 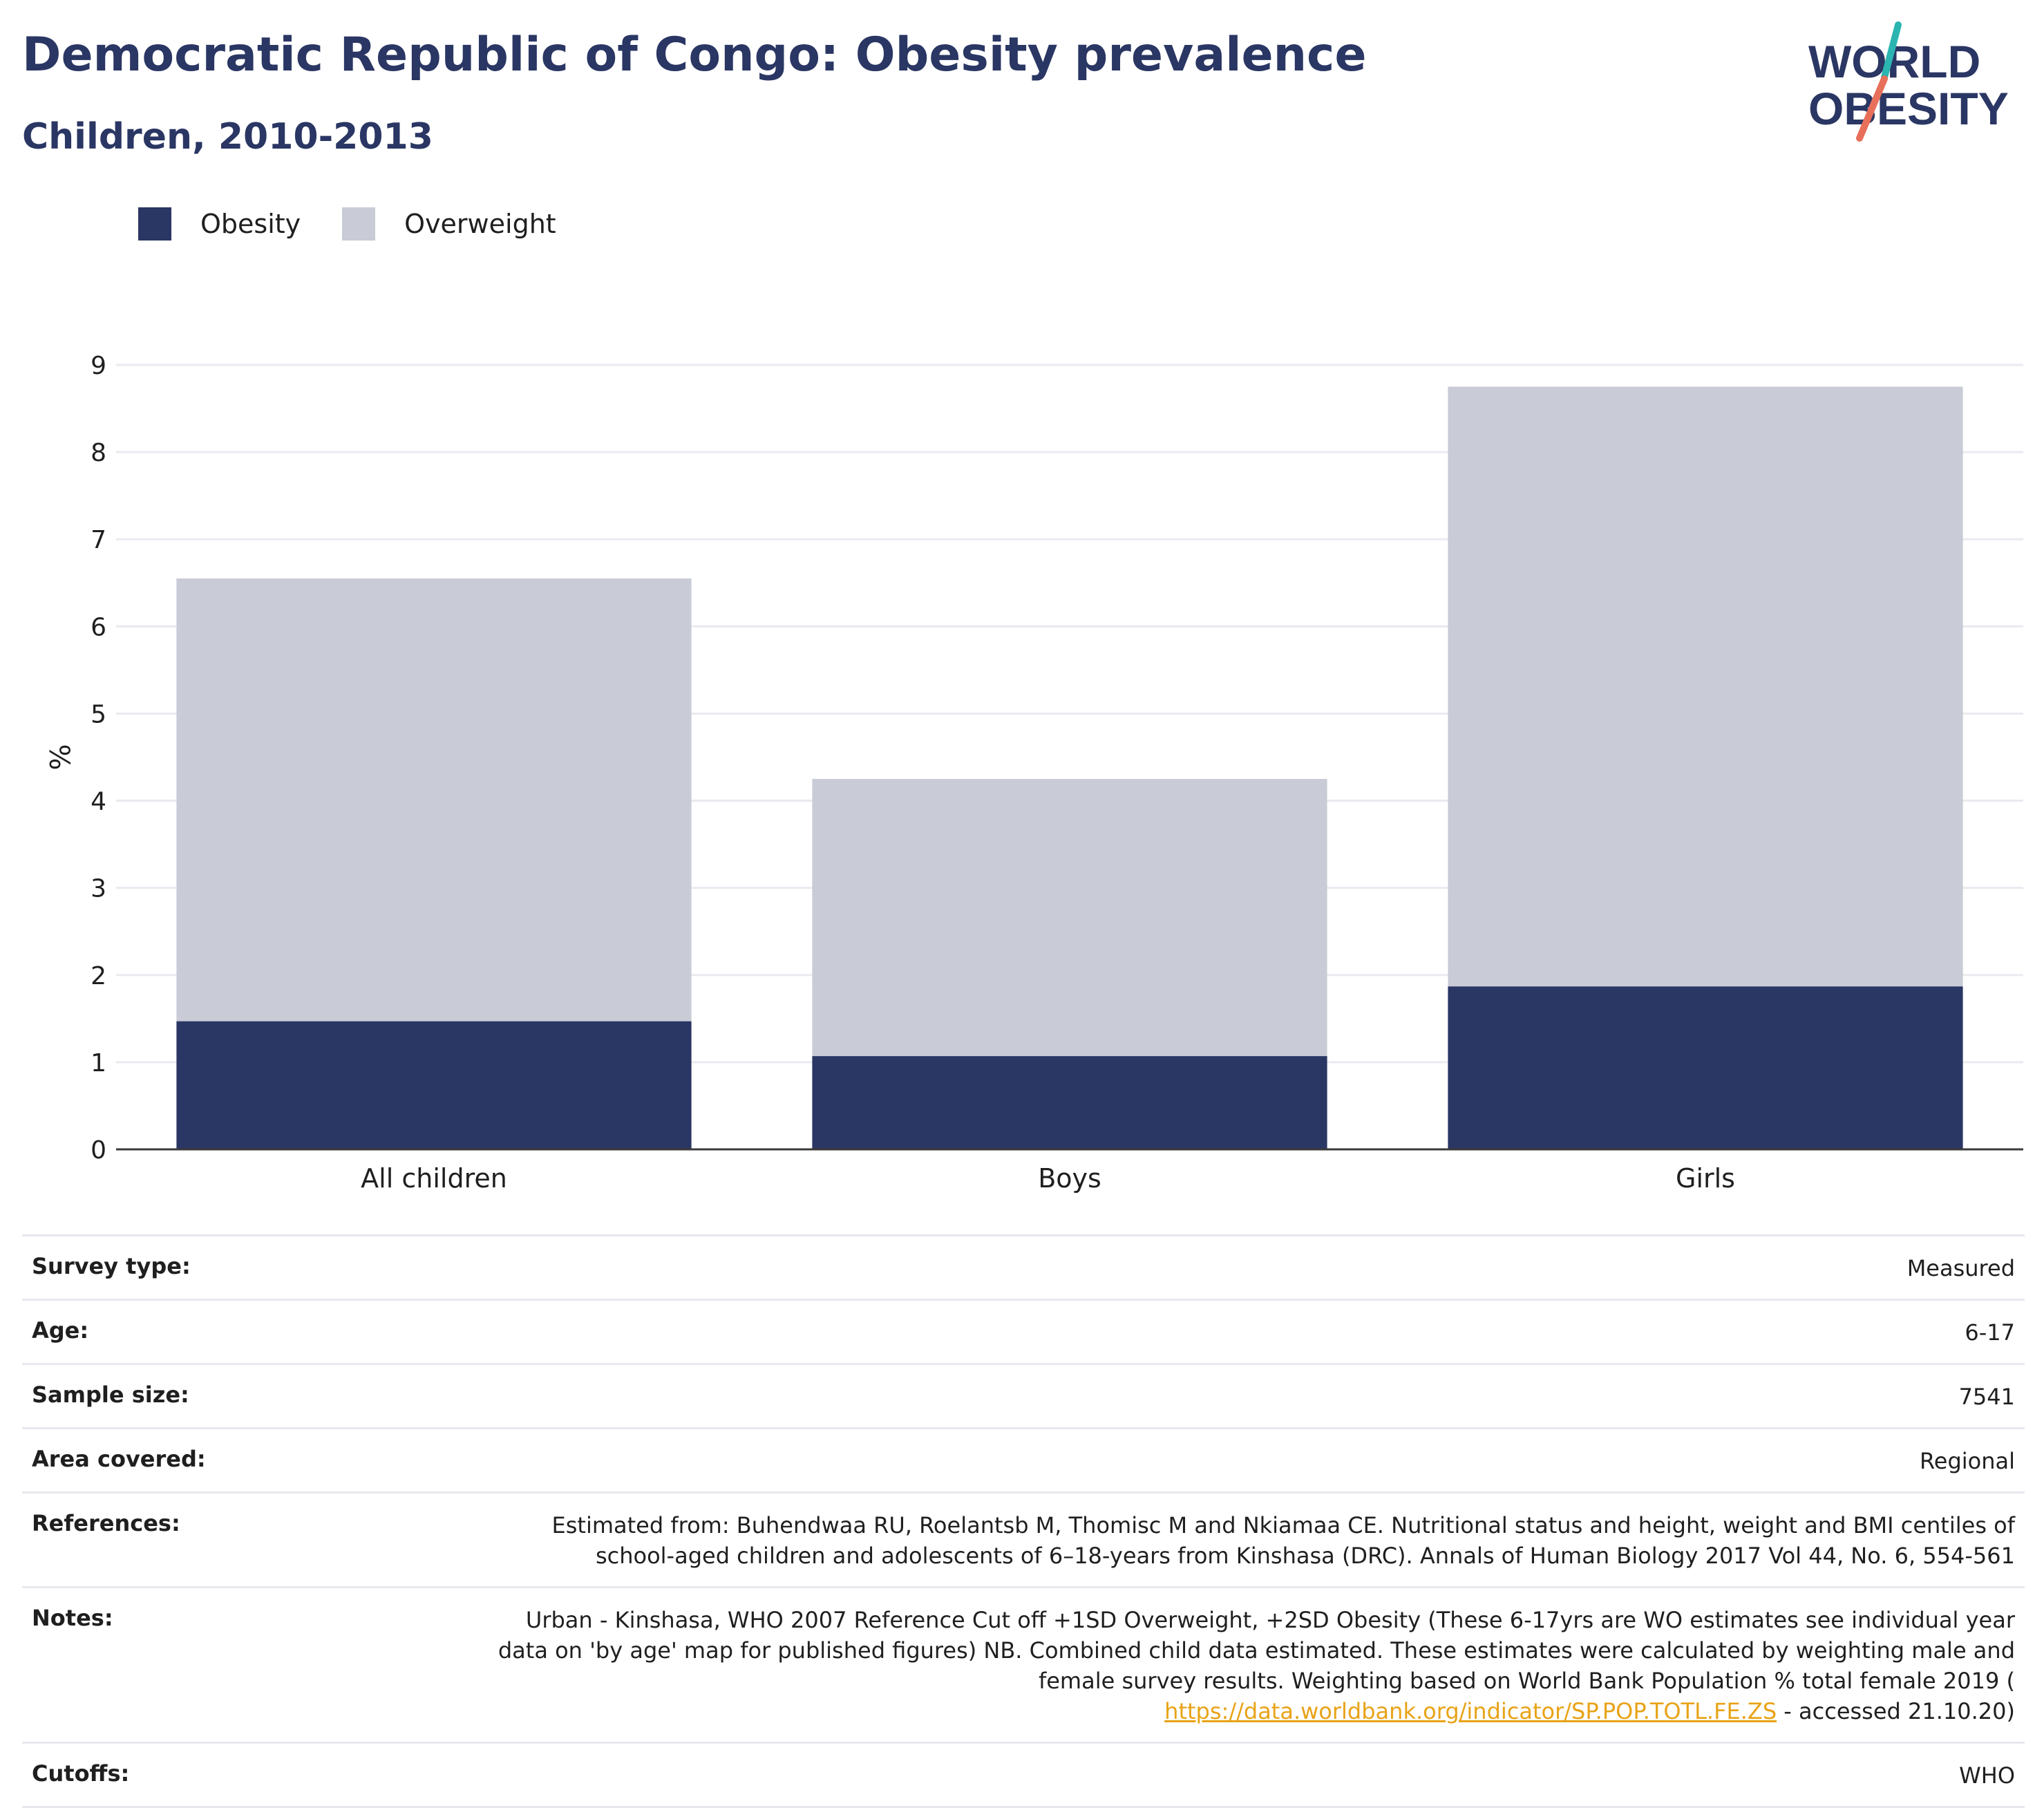 I want to click on info-key: References:, so click(x=106, y=1523).